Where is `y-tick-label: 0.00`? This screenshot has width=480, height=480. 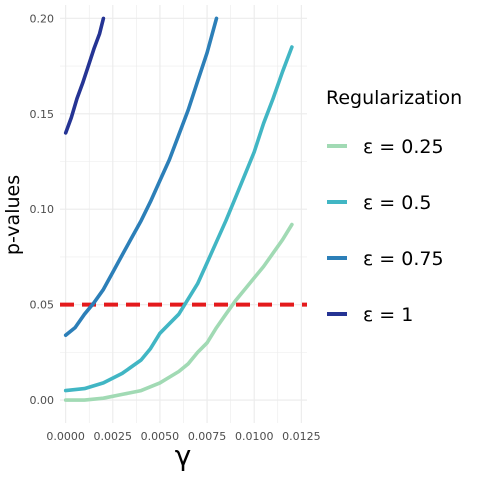
y-tick-label: 0.00 is located at coordinates (42, 400).